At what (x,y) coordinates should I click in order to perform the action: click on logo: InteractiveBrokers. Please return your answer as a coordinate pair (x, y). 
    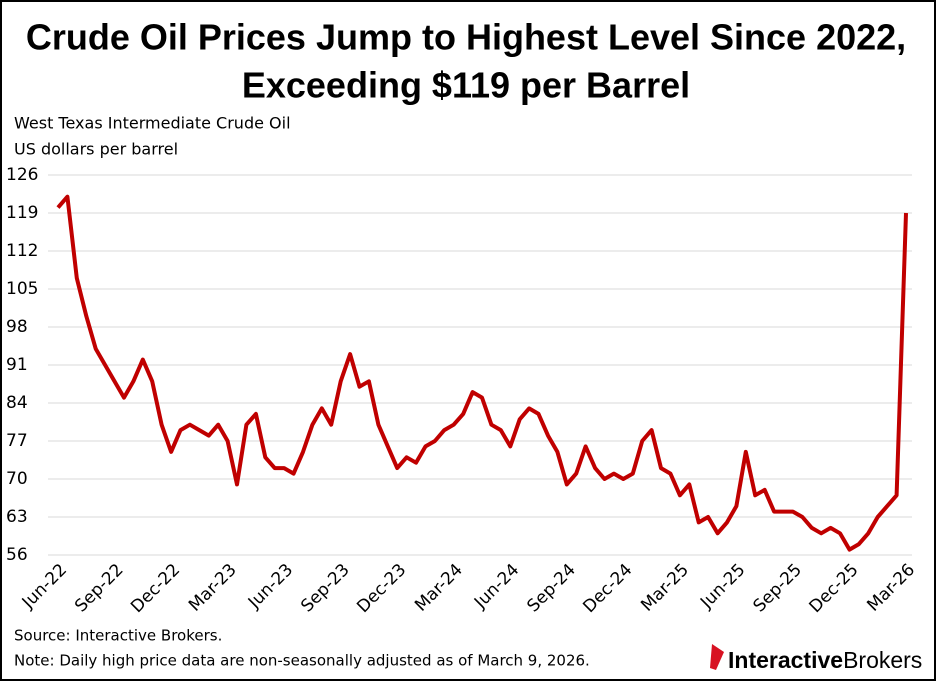
    Looking at the image, I should click on (825, 660).